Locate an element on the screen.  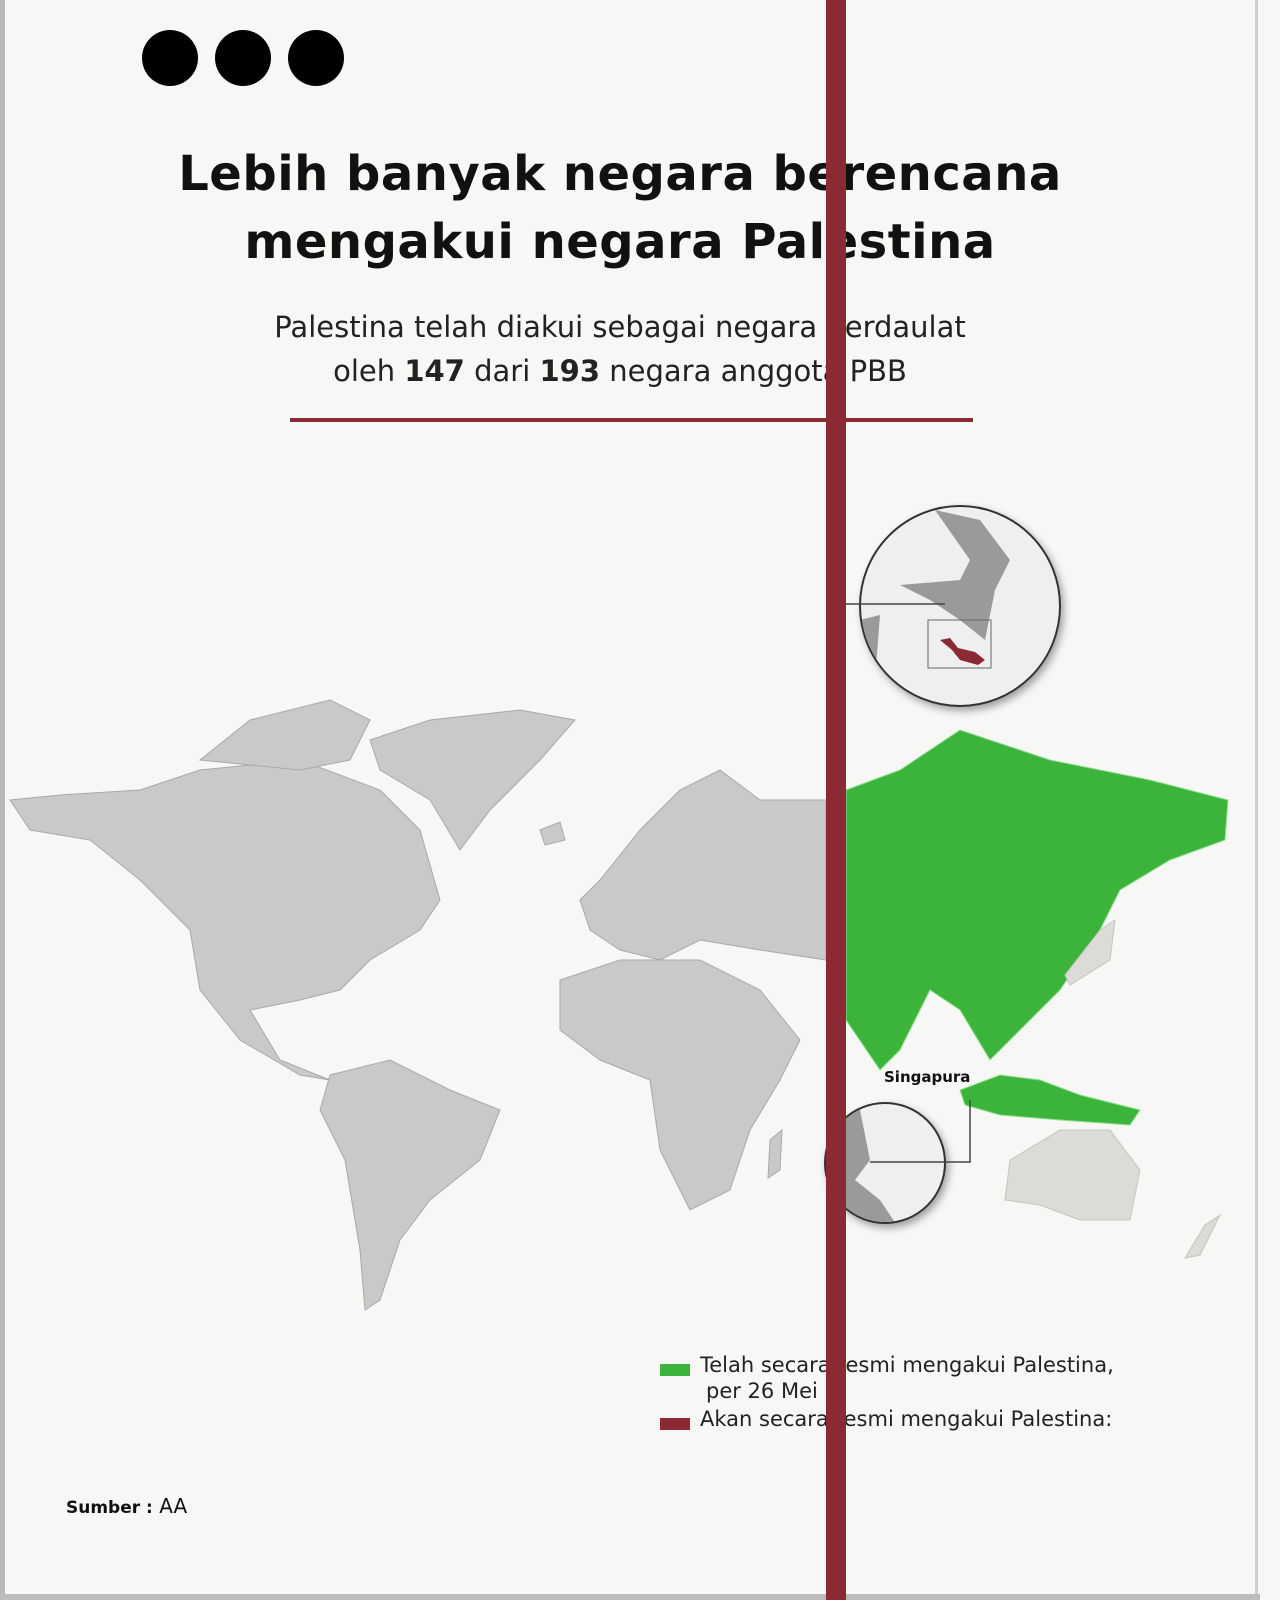
legend-swatch-green is located at coordinates (675, 1370).